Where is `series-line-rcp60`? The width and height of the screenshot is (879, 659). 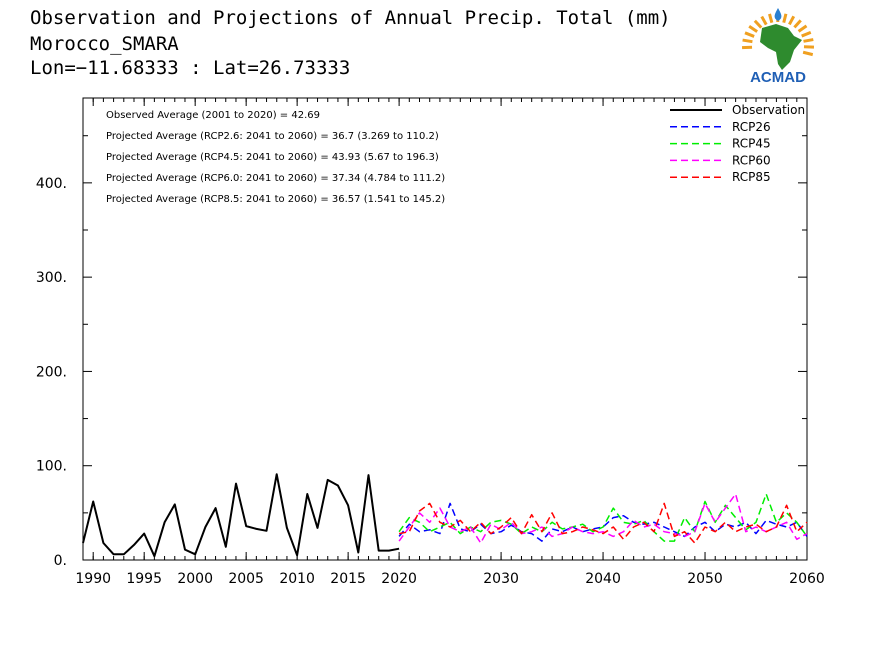
series-line-rcp60 is located at coordinates (603, 518).